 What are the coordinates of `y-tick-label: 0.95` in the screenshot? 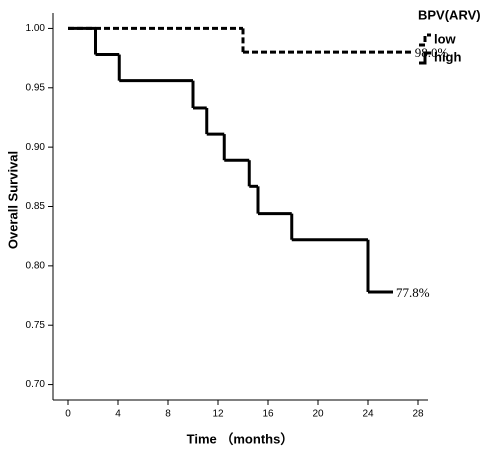 It's located at (36, 87).